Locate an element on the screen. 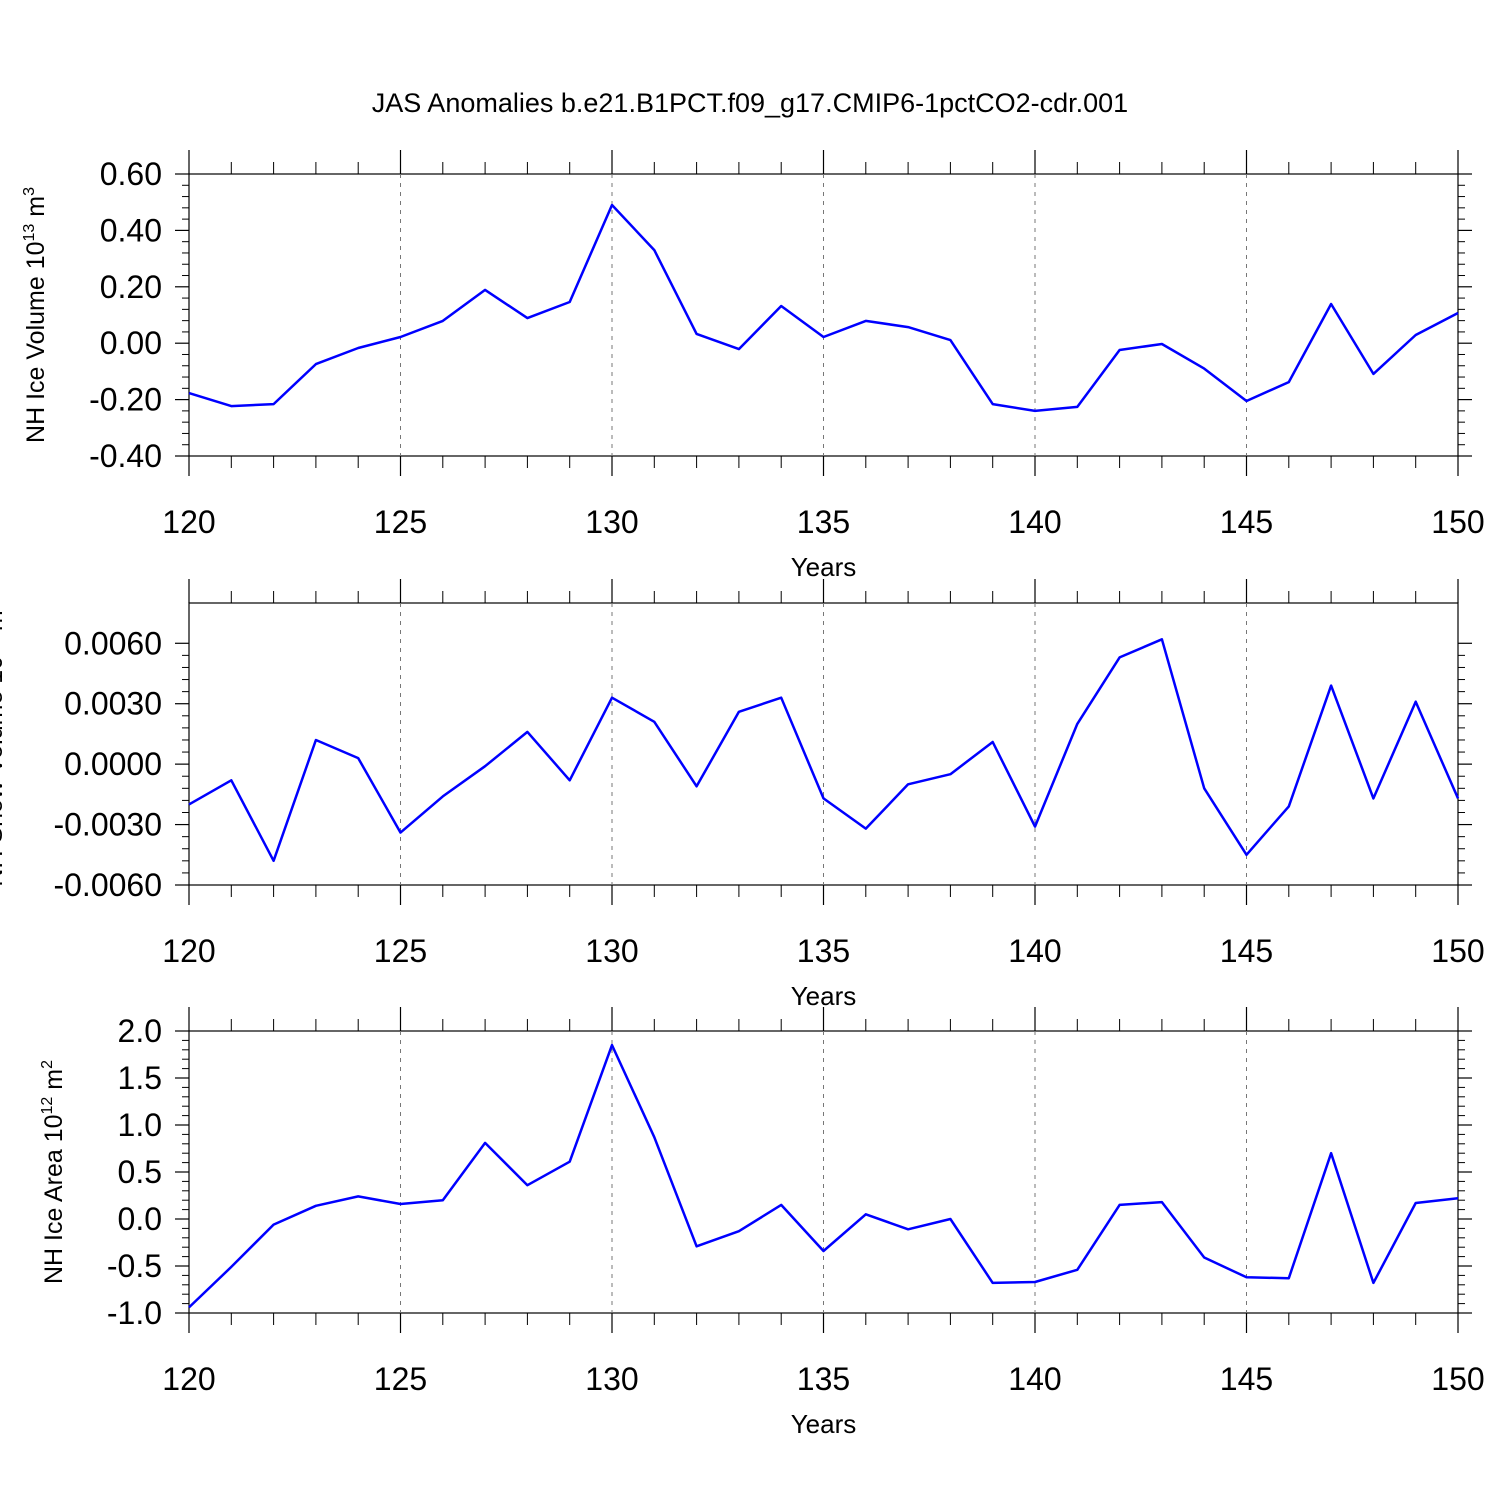  y-tick-label: -0.5 is located at coordinates (134, 1266).